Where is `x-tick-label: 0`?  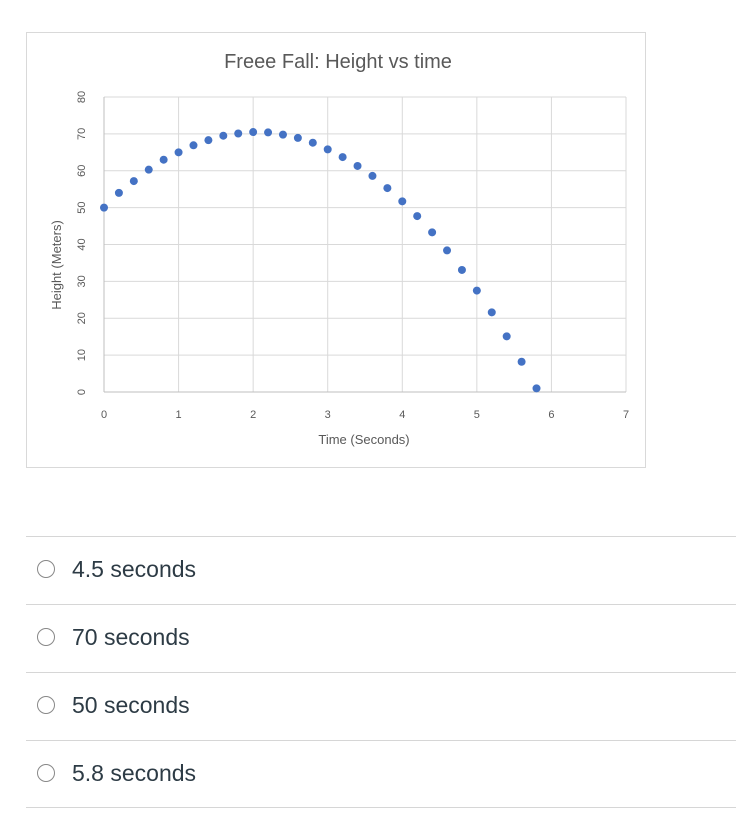
x-tick-label: 0 is located at coordinates (104, 415).